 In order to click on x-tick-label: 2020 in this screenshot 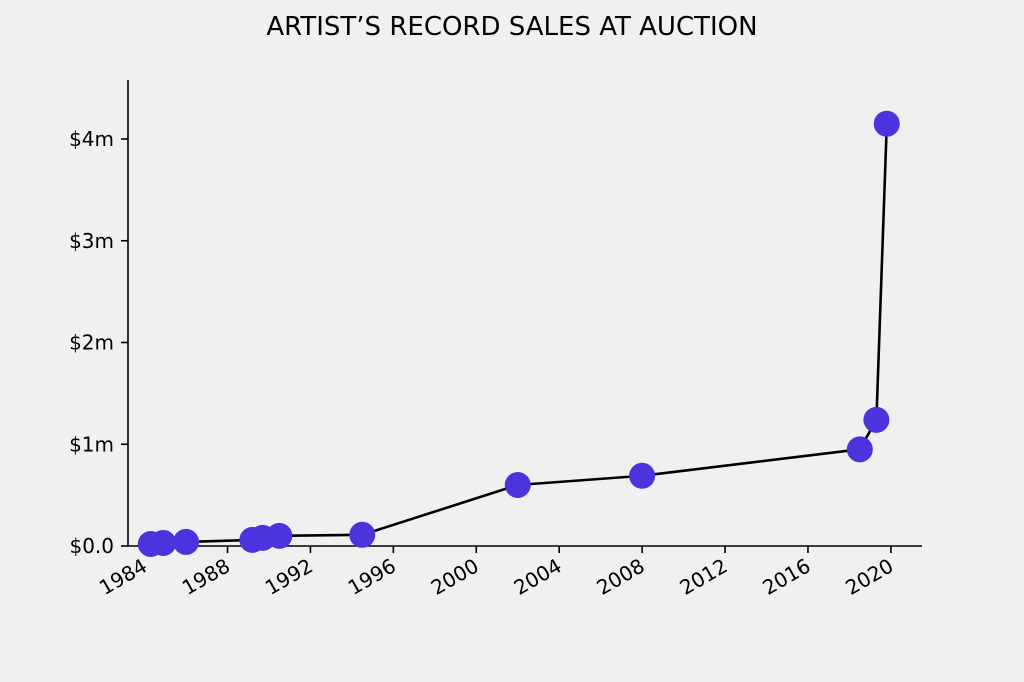, I will do `click(869, 577)`.